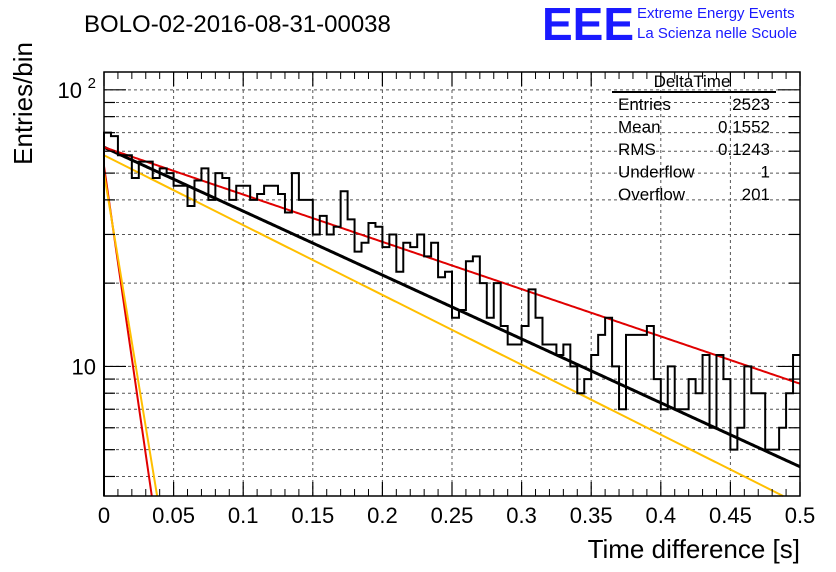 Image resolution: width=836 pixels, height=572 pixels. I want to click on x-tick-label: 0.45, so click(730, 515).